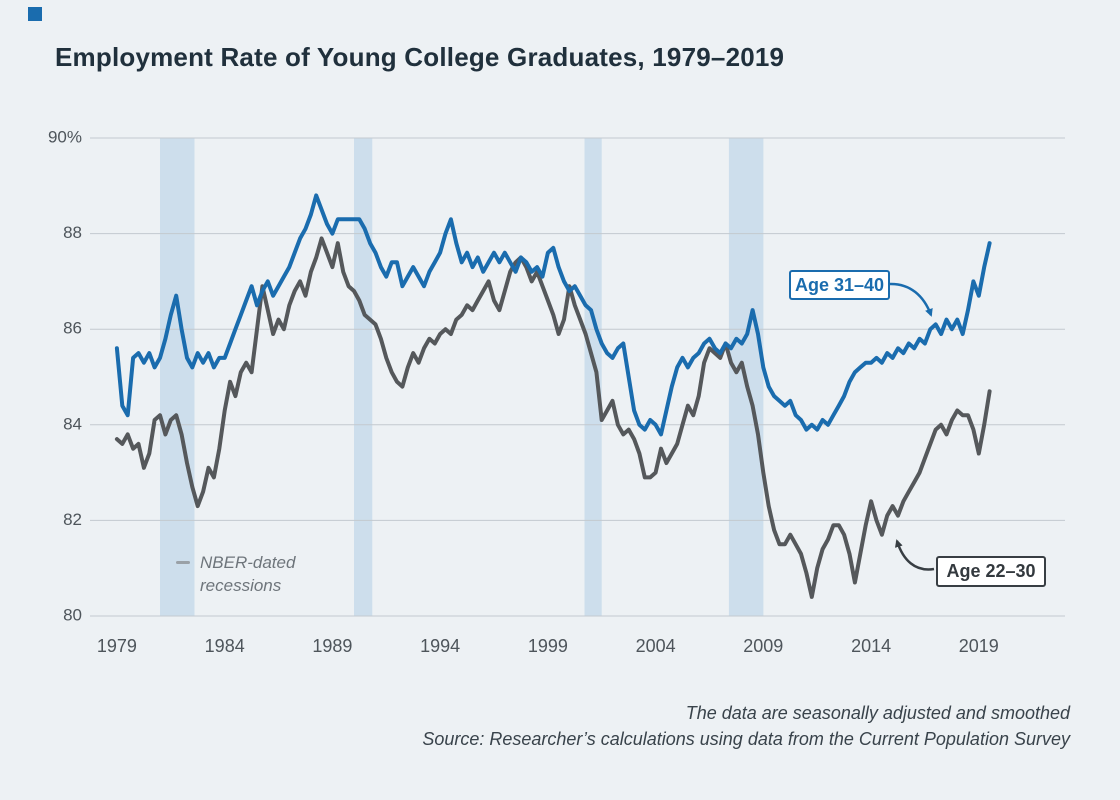 The width and height of the screenshot is (1120, 800). Describe the element at coordinates (440, 646) in the screenshot. I see `x-tick-label: 1994` at that location.